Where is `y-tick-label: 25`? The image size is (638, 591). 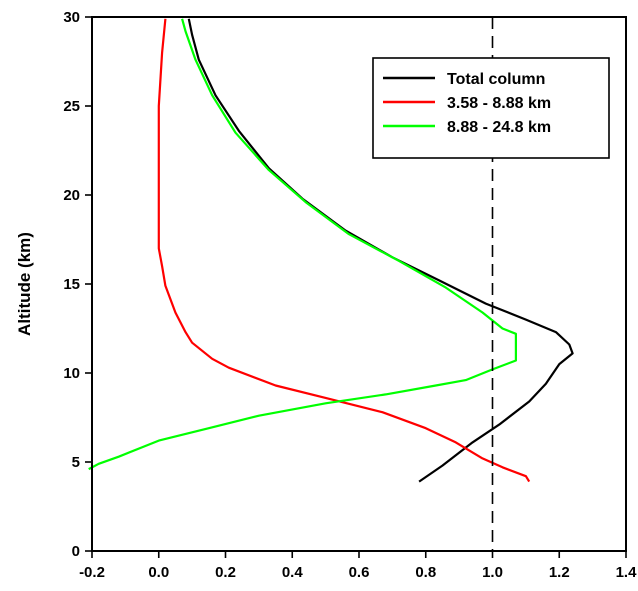
y-tick-label: 25 is located at coordinates (71, 106).